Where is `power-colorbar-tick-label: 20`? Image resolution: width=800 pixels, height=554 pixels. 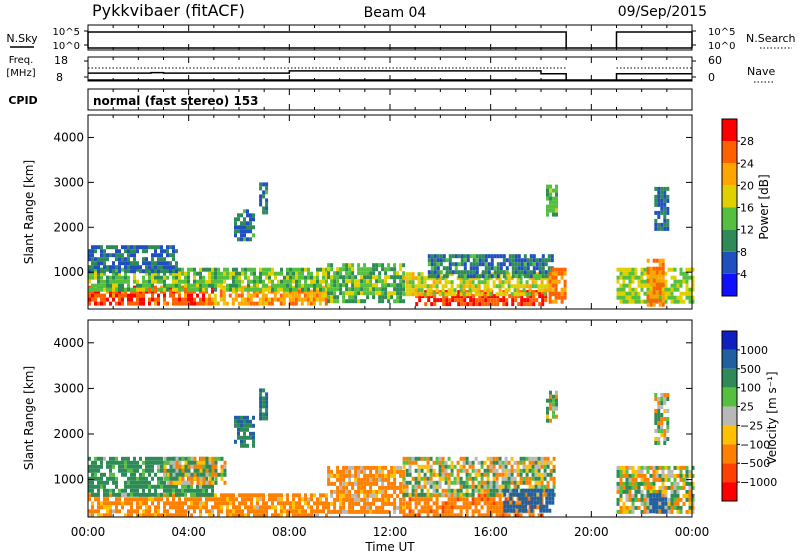 power-colorbar-tick-label: 20 is located at coordinates (747, 185).